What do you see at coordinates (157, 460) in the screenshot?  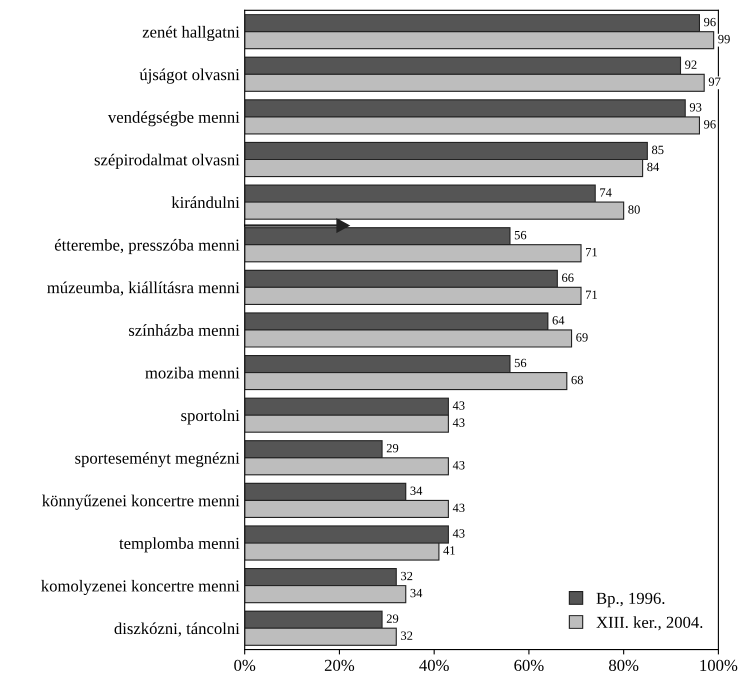 I see `y-tick-label: sporteseményt megnézni` at bounding box center [157, 460].